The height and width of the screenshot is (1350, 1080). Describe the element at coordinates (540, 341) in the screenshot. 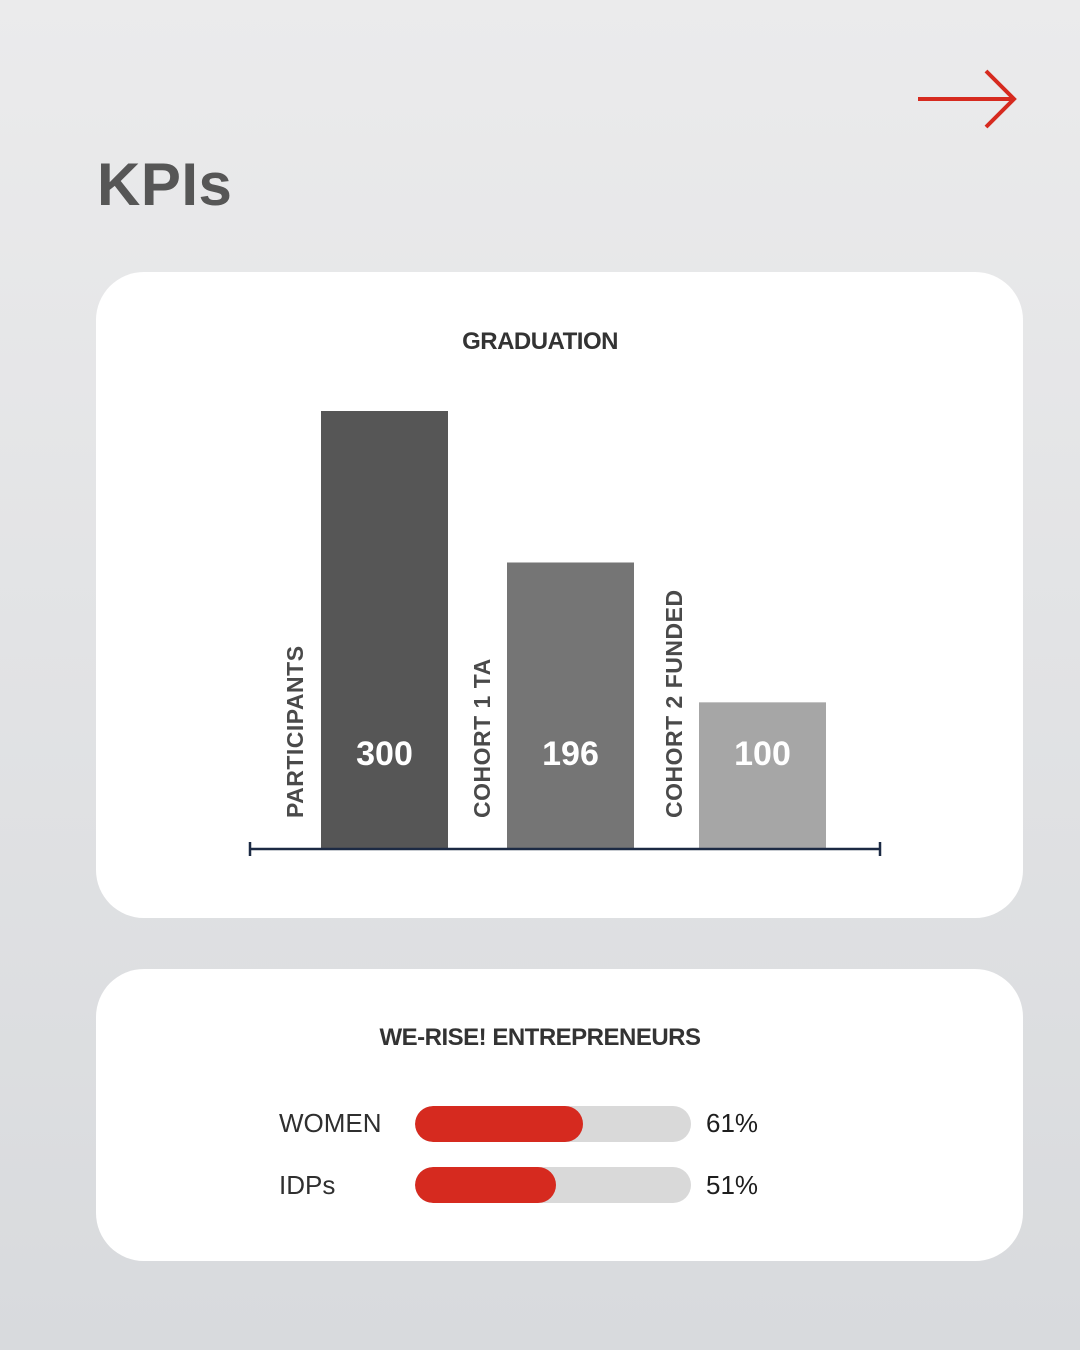

I see `graduation-chart-title: GRADUATION` at that location.